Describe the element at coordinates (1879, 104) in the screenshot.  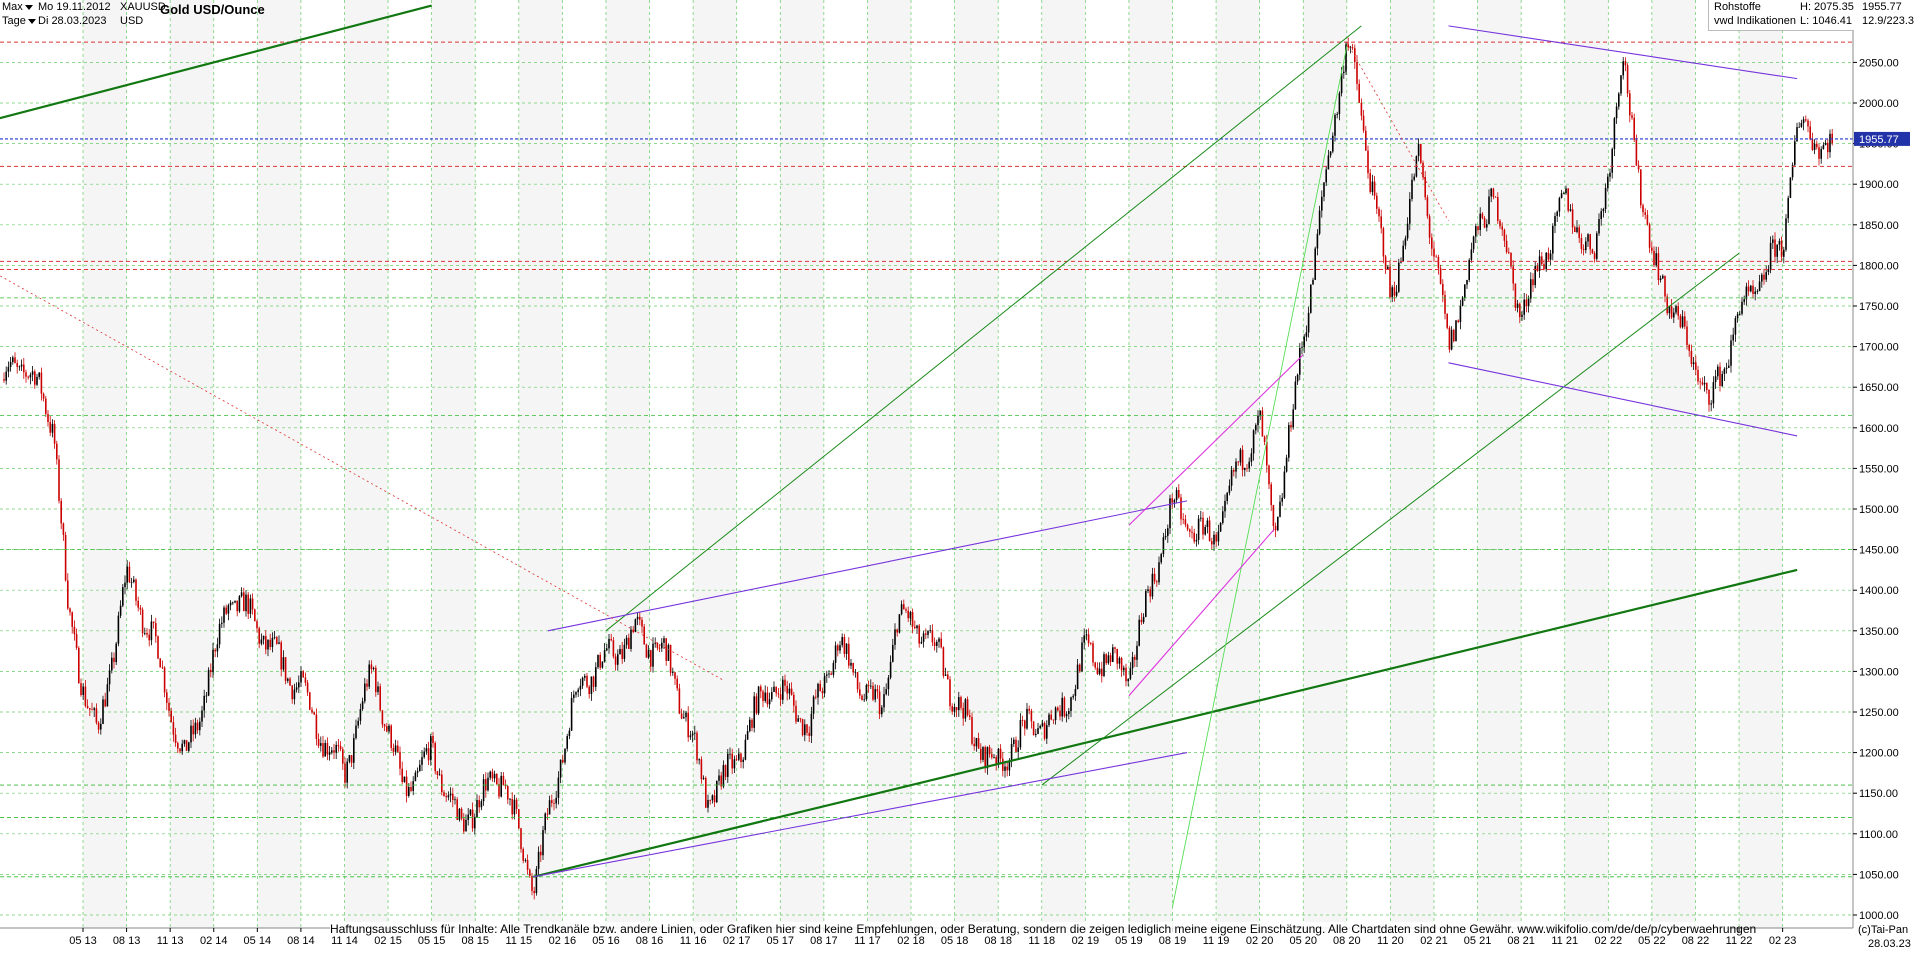
I see `y-tick-label: 2000.00` at that location.